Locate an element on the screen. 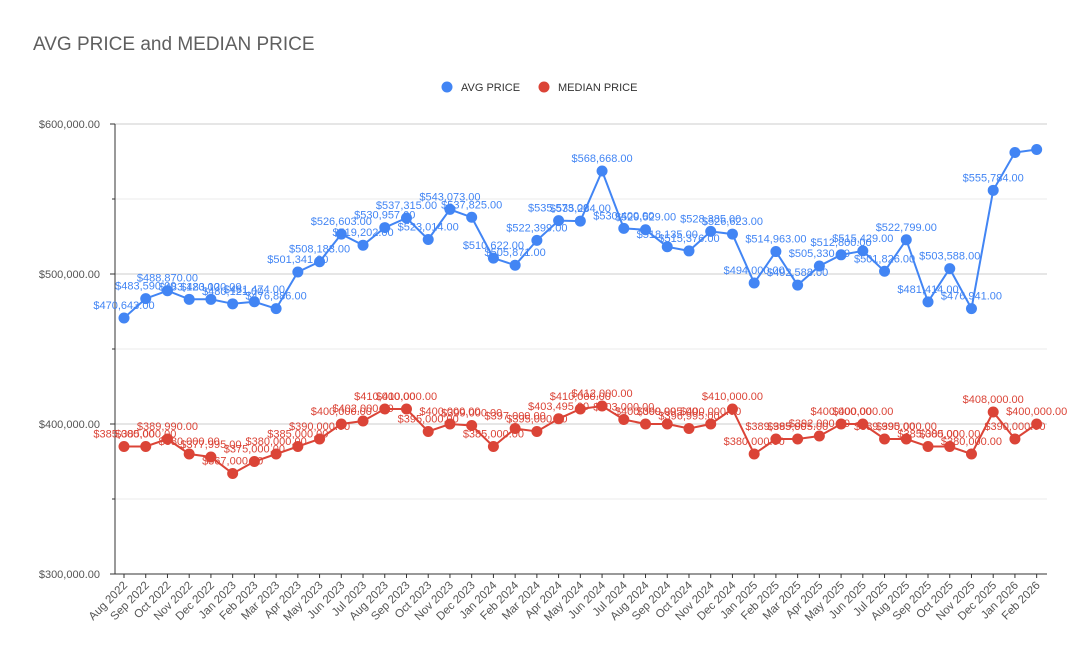  avg-price-data-label: $530,400.00 is located at coordinates (623, 216).